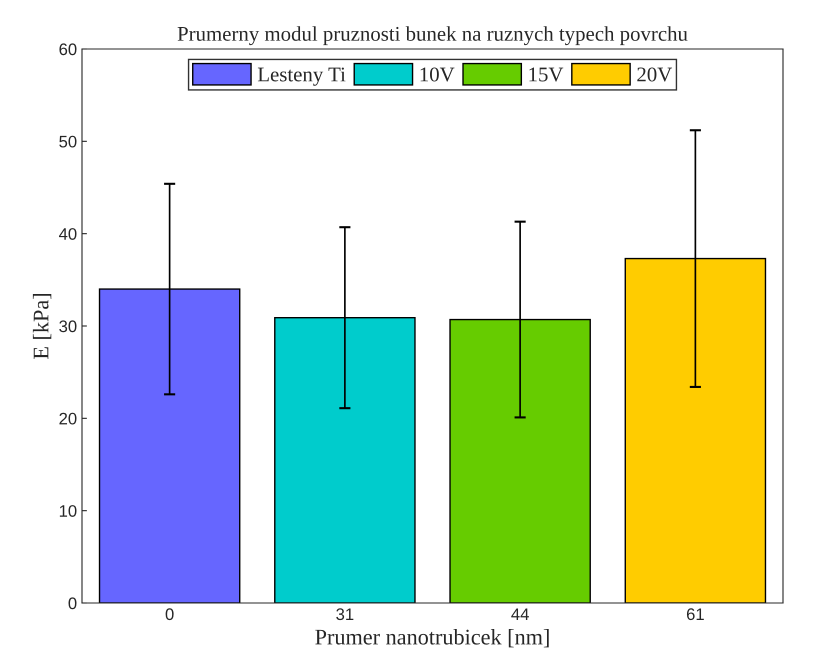 Image resolution: width=814 pixels, height=672 pixels. What do you see at coordinates (67, 234) in the screenshot?
I see `y-tick-label: 40` at bounding box center [67, 234].